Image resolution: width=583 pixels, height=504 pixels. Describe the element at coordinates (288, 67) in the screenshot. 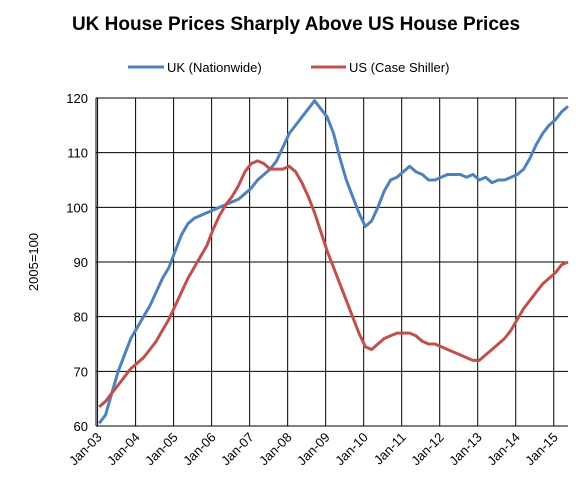

I see `legend: UK (Nationwide) US (Case Shiller)` at that location.